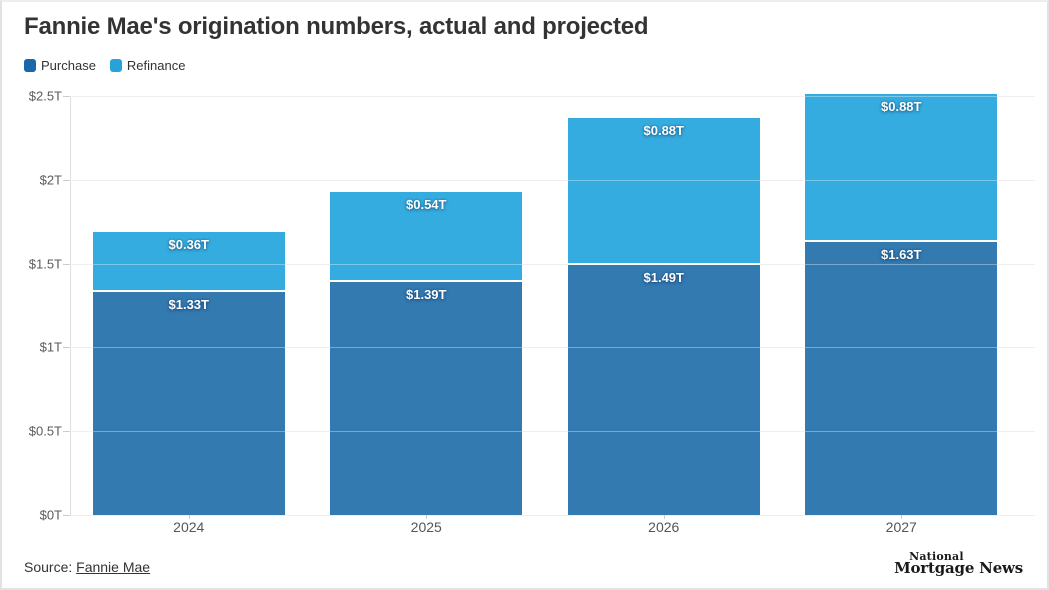 This screenshot has width=1049, height=590. I want to click on logo-line1: National, so click(936, 556).